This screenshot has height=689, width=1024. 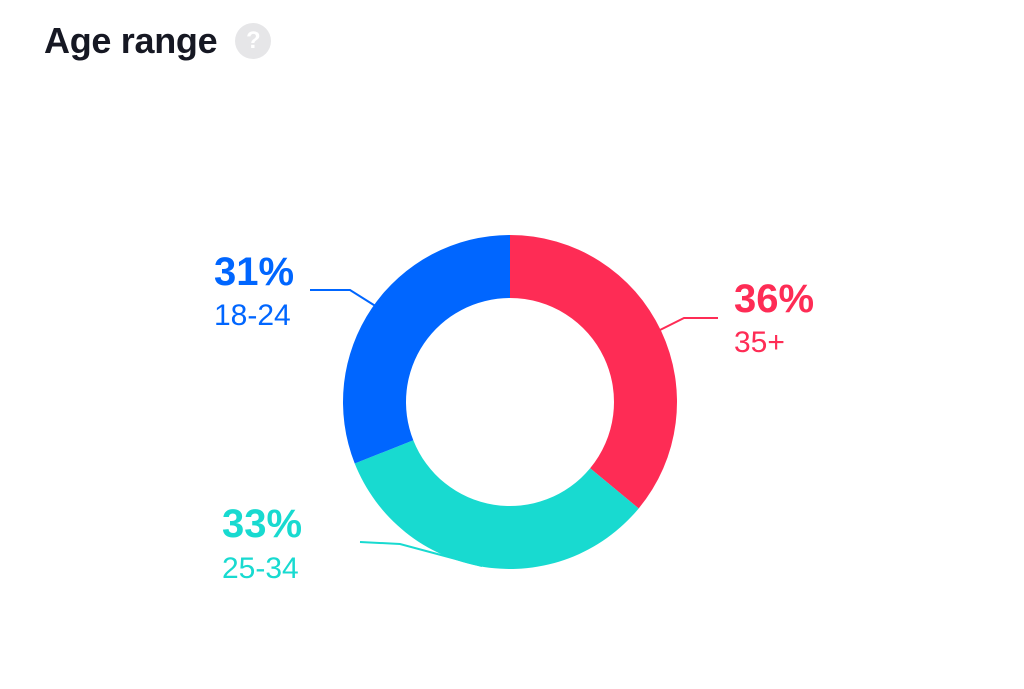 What do you see at coordinates (260, 568) in the screenshot?
I see `category-label-25-34: 25-34` at bounding box center [260, 568].